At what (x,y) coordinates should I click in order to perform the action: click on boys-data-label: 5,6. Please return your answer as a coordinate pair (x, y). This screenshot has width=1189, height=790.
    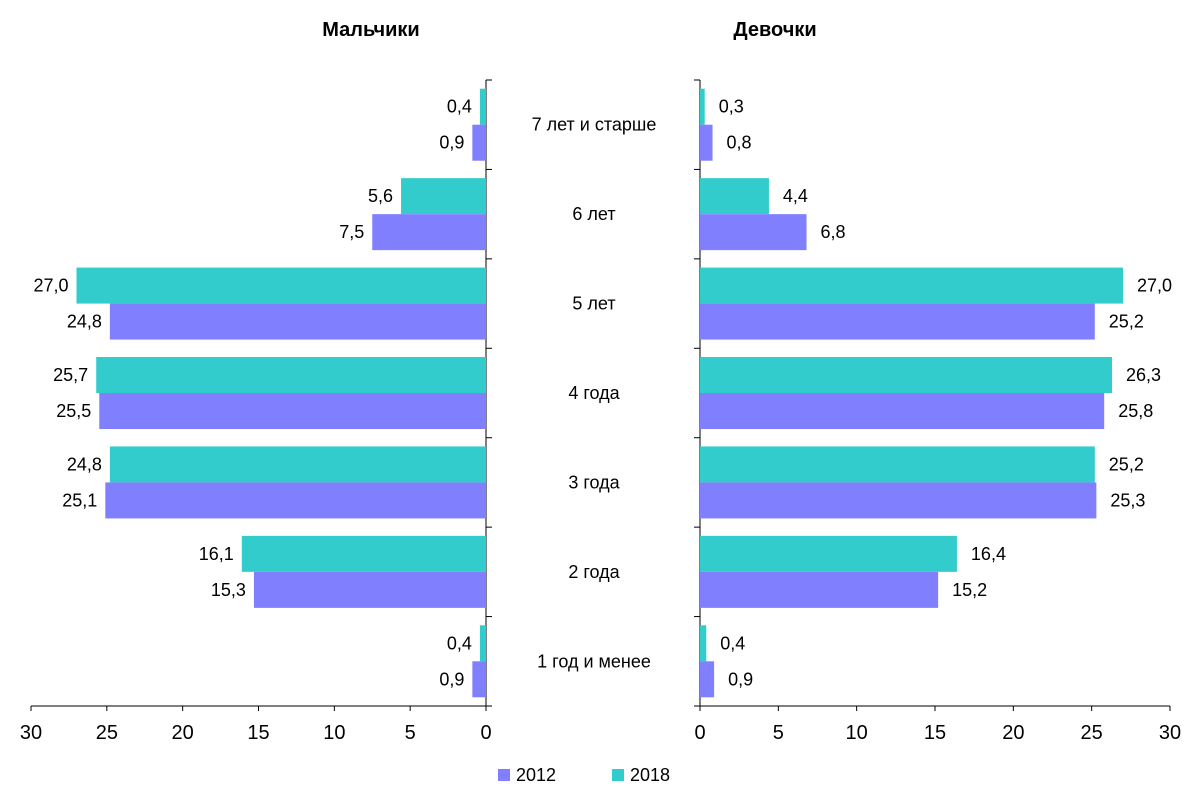
    Looking at the image, I should click on (380, 196).